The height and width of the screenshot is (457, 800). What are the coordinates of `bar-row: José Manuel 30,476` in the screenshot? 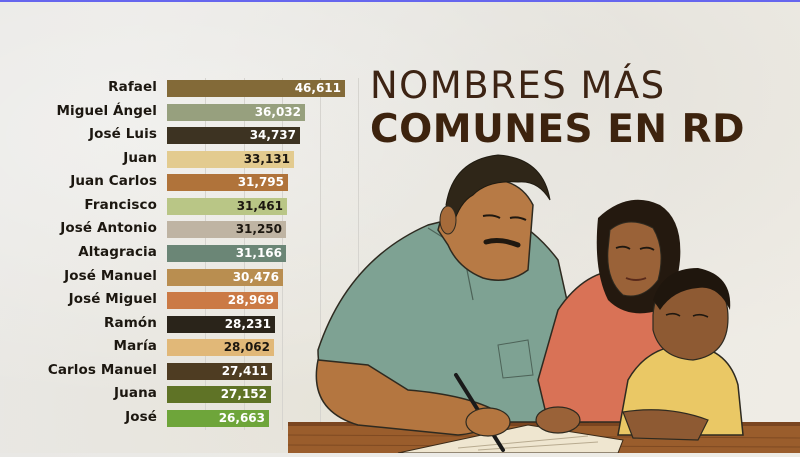 It's located at (185, 276).